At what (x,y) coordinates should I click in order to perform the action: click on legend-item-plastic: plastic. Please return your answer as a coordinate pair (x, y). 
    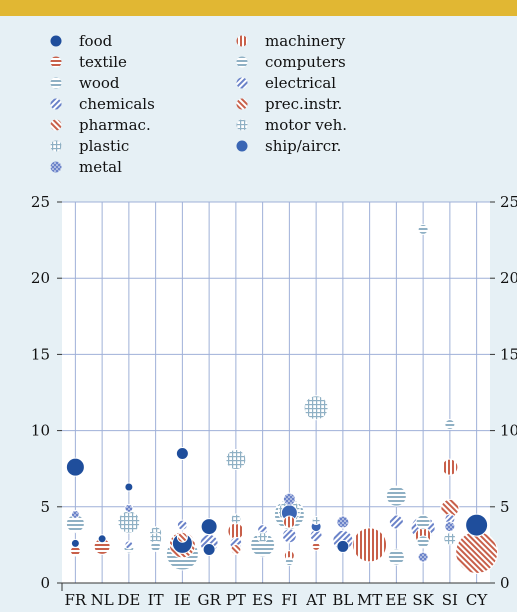
    Looking at the image, I should click on (89, 146).